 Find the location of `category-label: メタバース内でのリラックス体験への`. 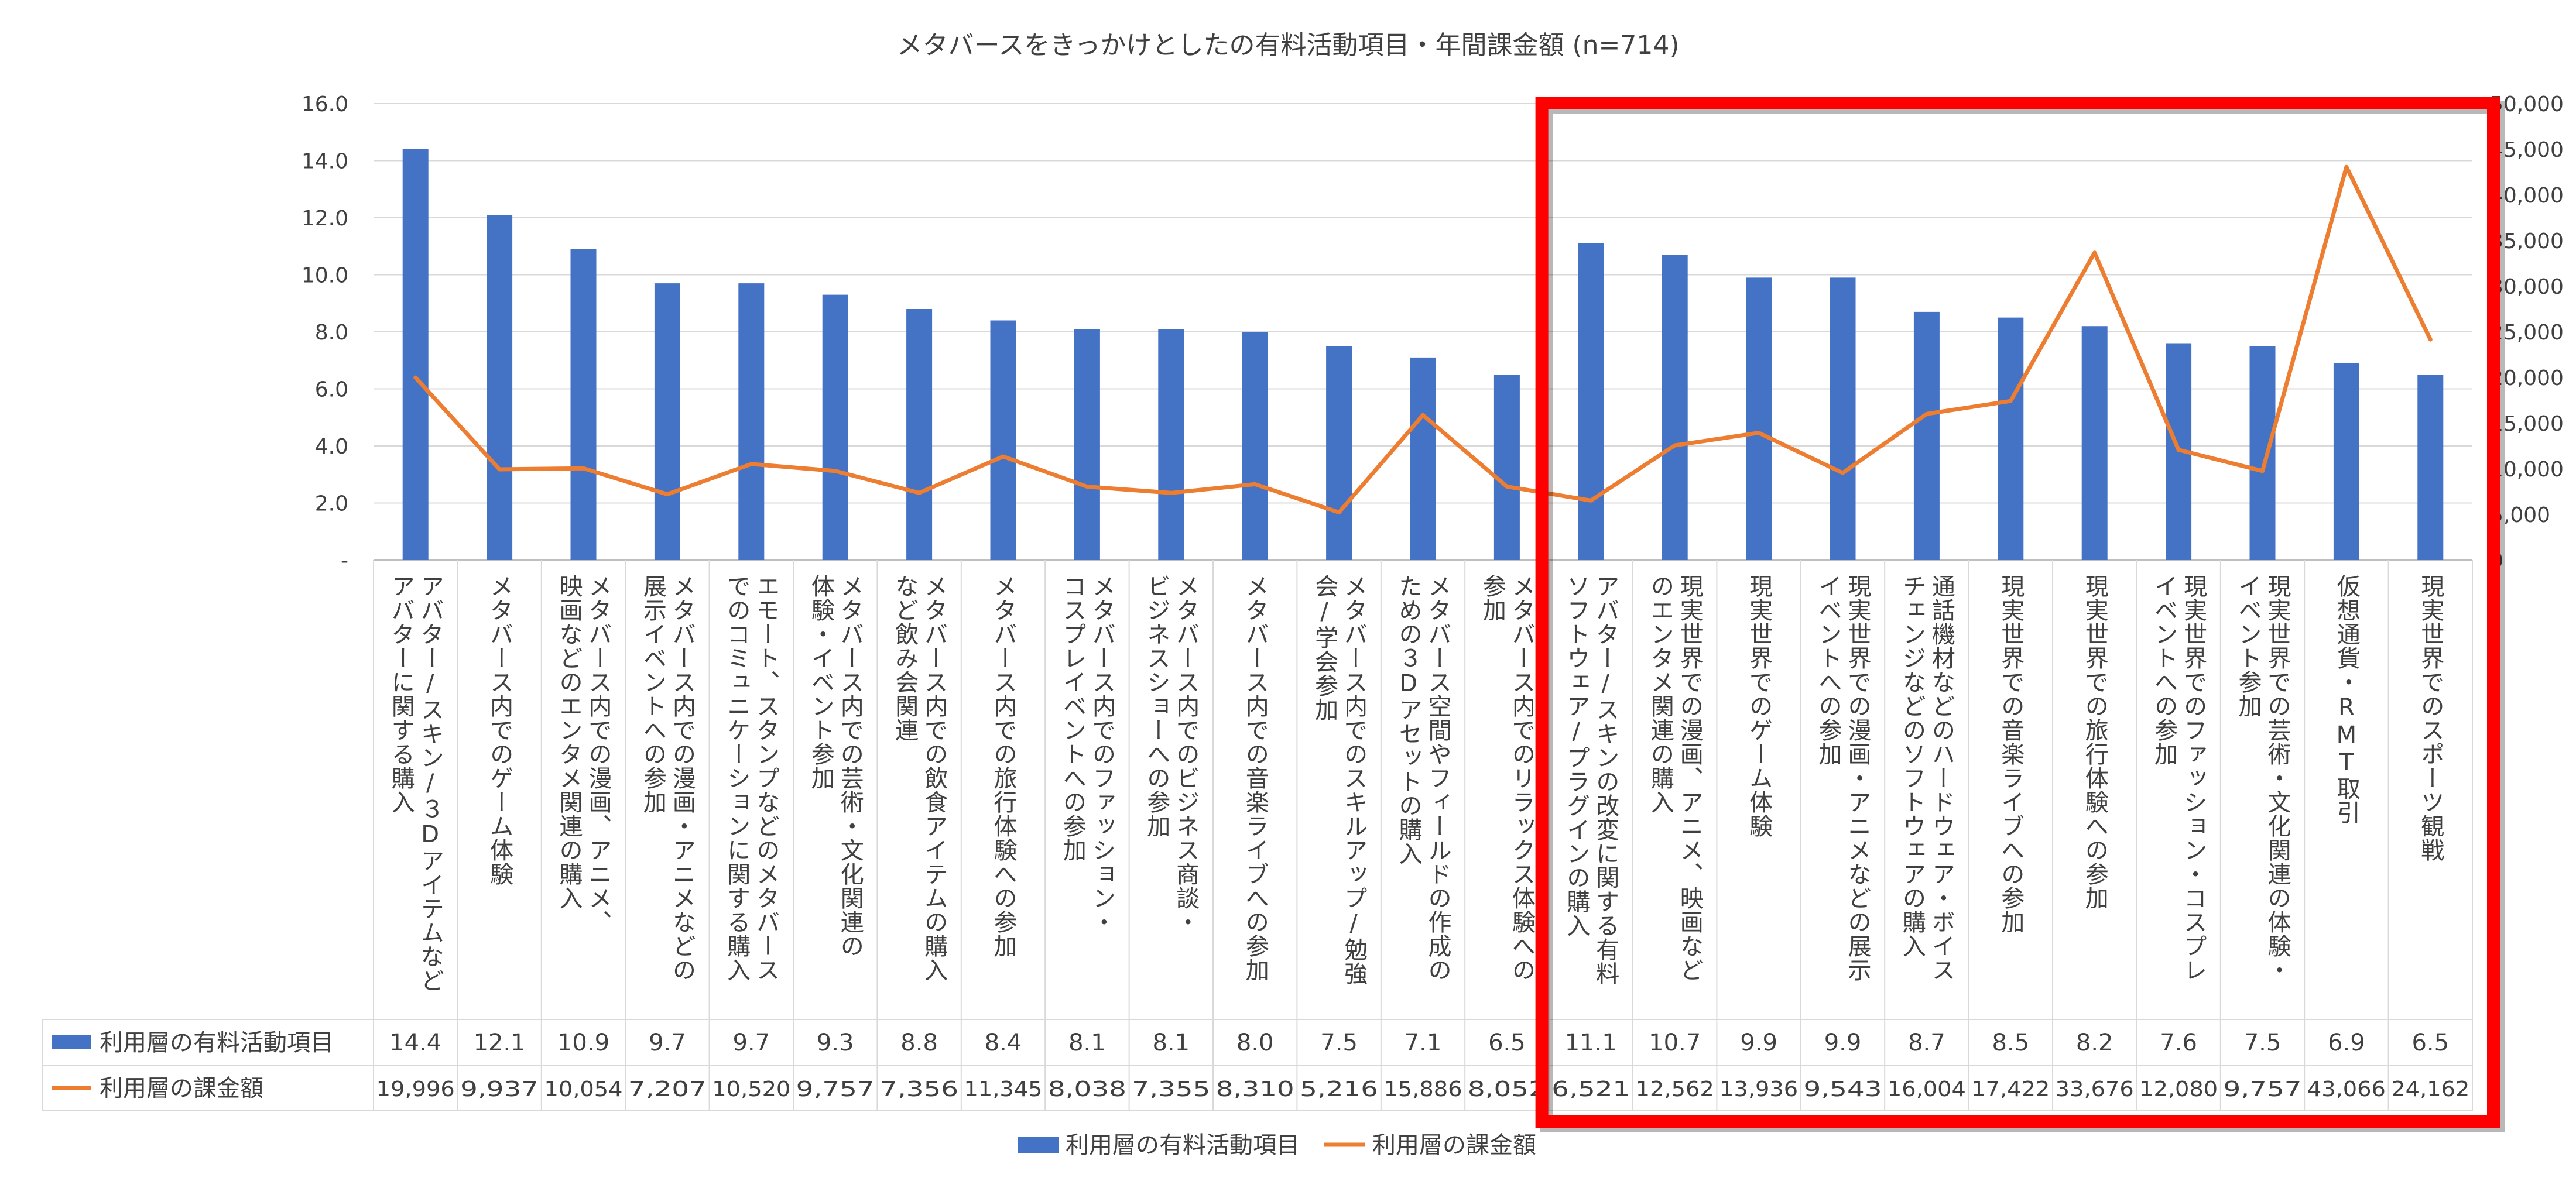

category-label: メタバース内でのリラックス体験への is located at coordinates (1521, 778).